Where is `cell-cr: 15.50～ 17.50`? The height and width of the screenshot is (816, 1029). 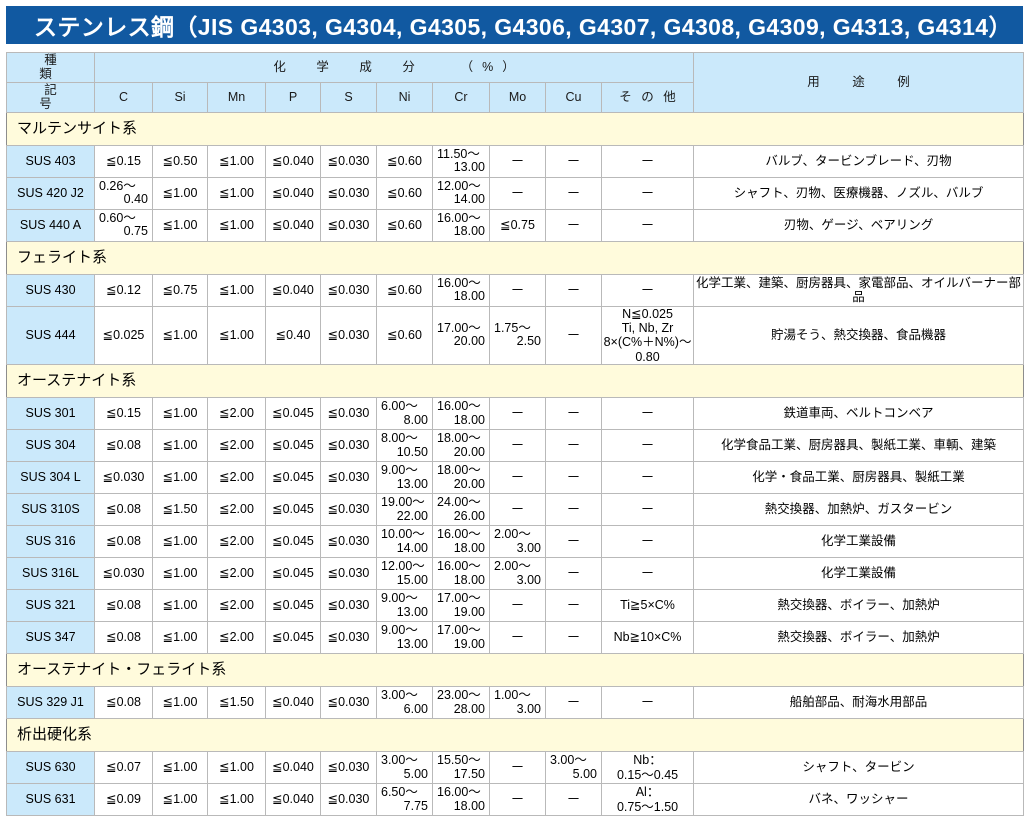
cell-cr: 15.50～ 17.50 is located at coordinates (461, 767).